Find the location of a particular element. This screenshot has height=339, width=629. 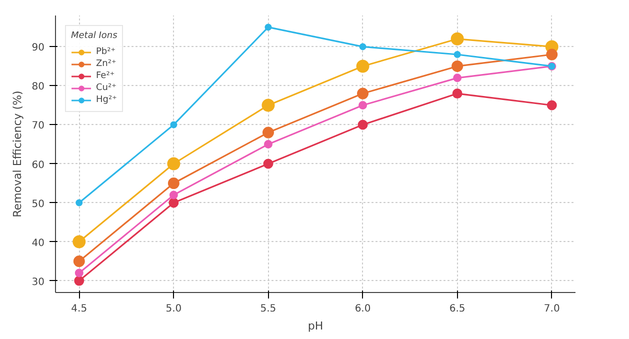

x-tick-label: 4.5 is located at coordinates (79, 309).